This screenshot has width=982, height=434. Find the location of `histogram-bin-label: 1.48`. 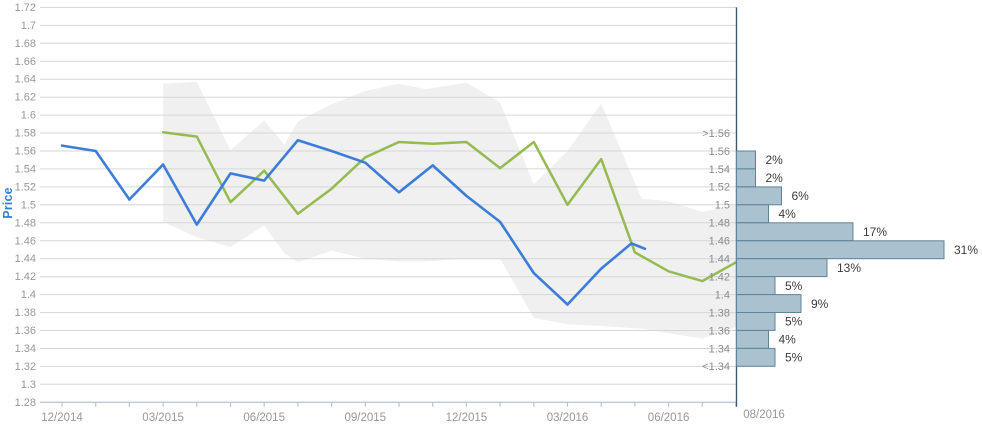

histogram-bin-label: 1.48 is located at coordinates (719, 224).